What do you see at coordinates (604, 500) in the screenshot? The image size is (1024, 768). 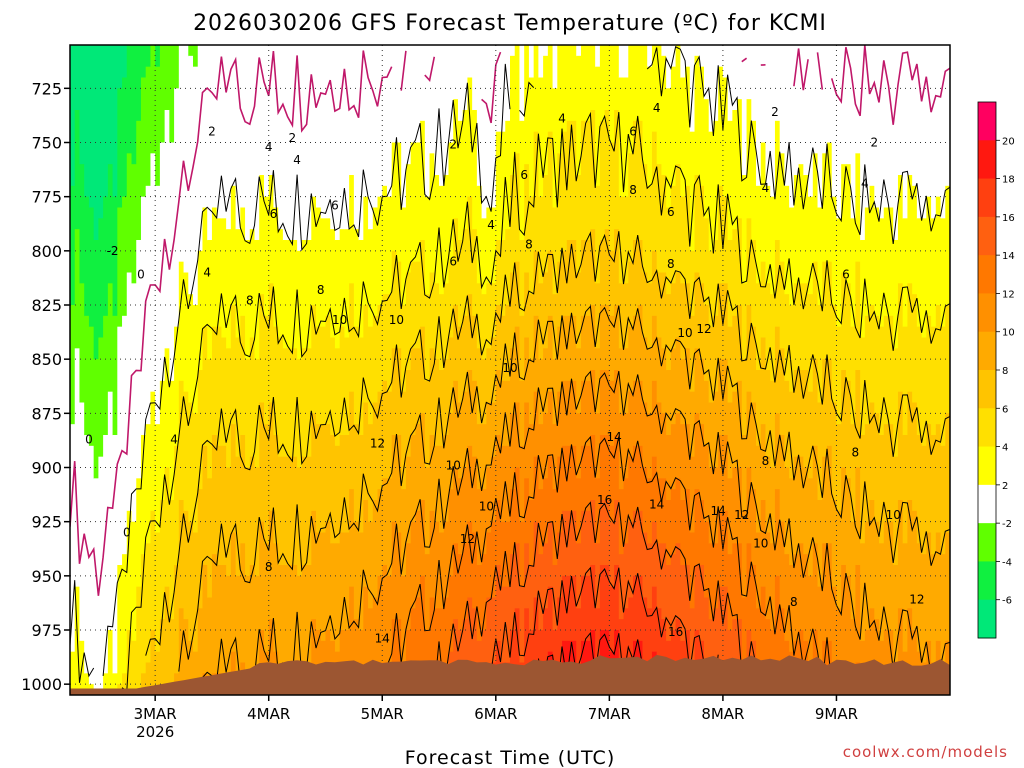 I see `contour-label: 16` at bounding box center [604, 500].